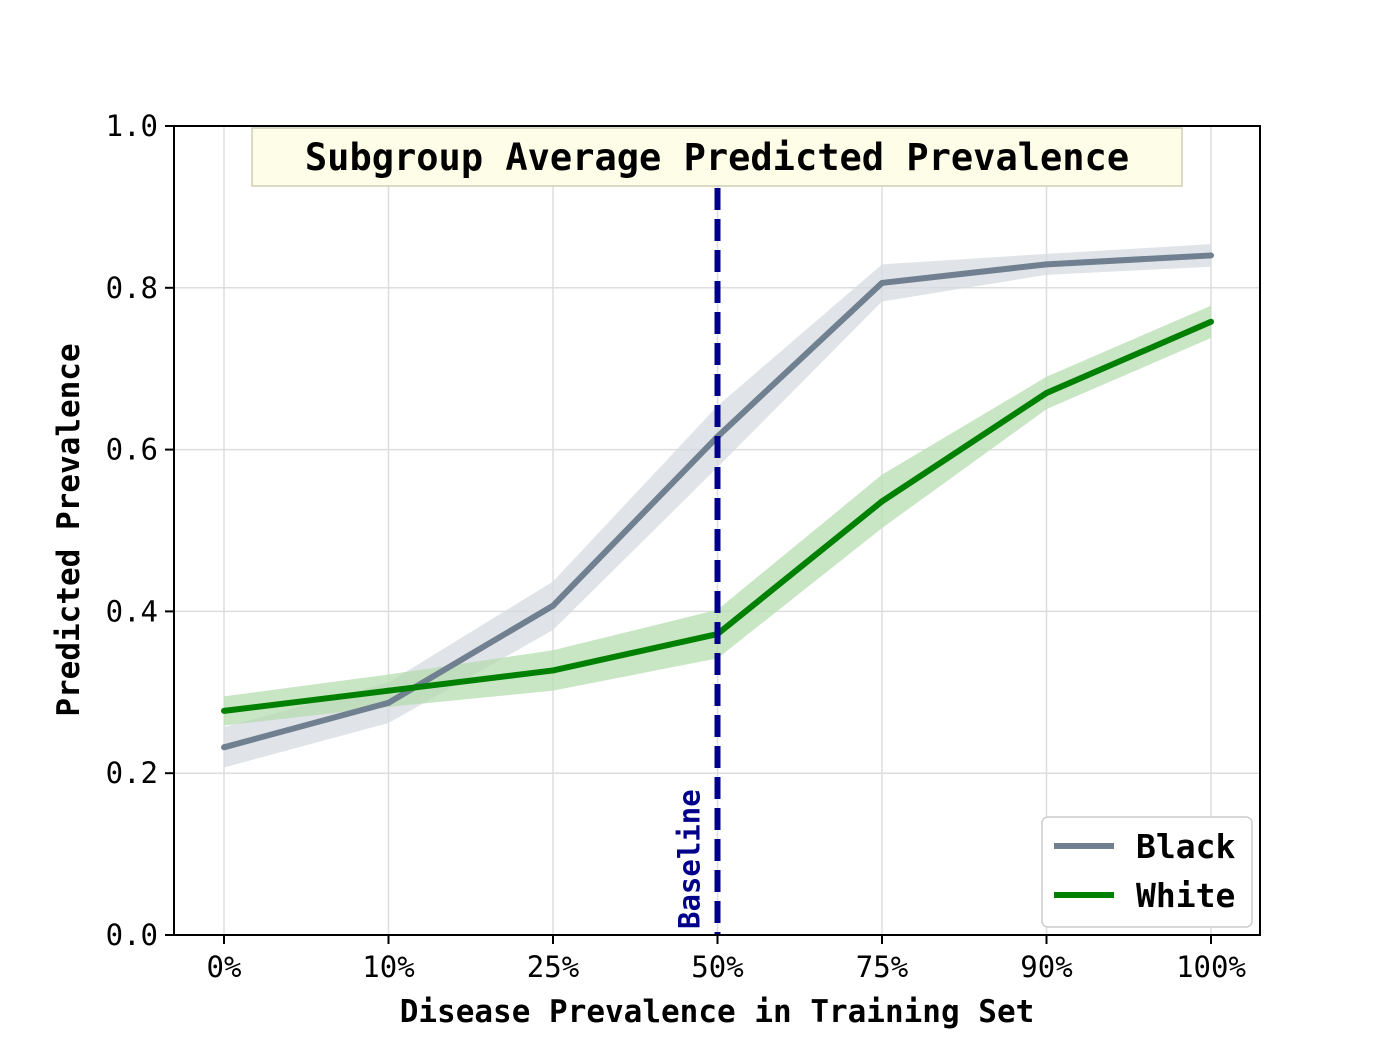  What do you see at coordinates (69, 529) in the screenshot?
I see `y-axis-label: Predicted Prevalence` at bounding box center [69, 529].